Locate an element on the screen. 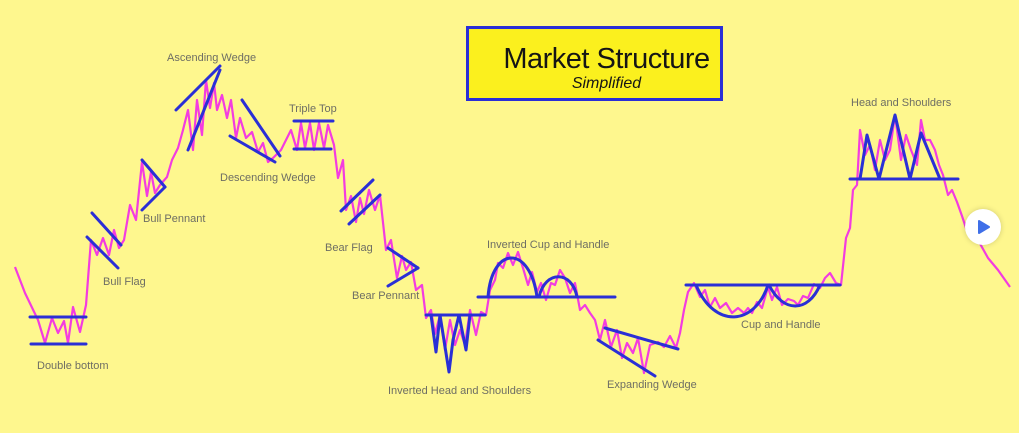  expanding-wedge-pattern is located at coordinates (638, 352).